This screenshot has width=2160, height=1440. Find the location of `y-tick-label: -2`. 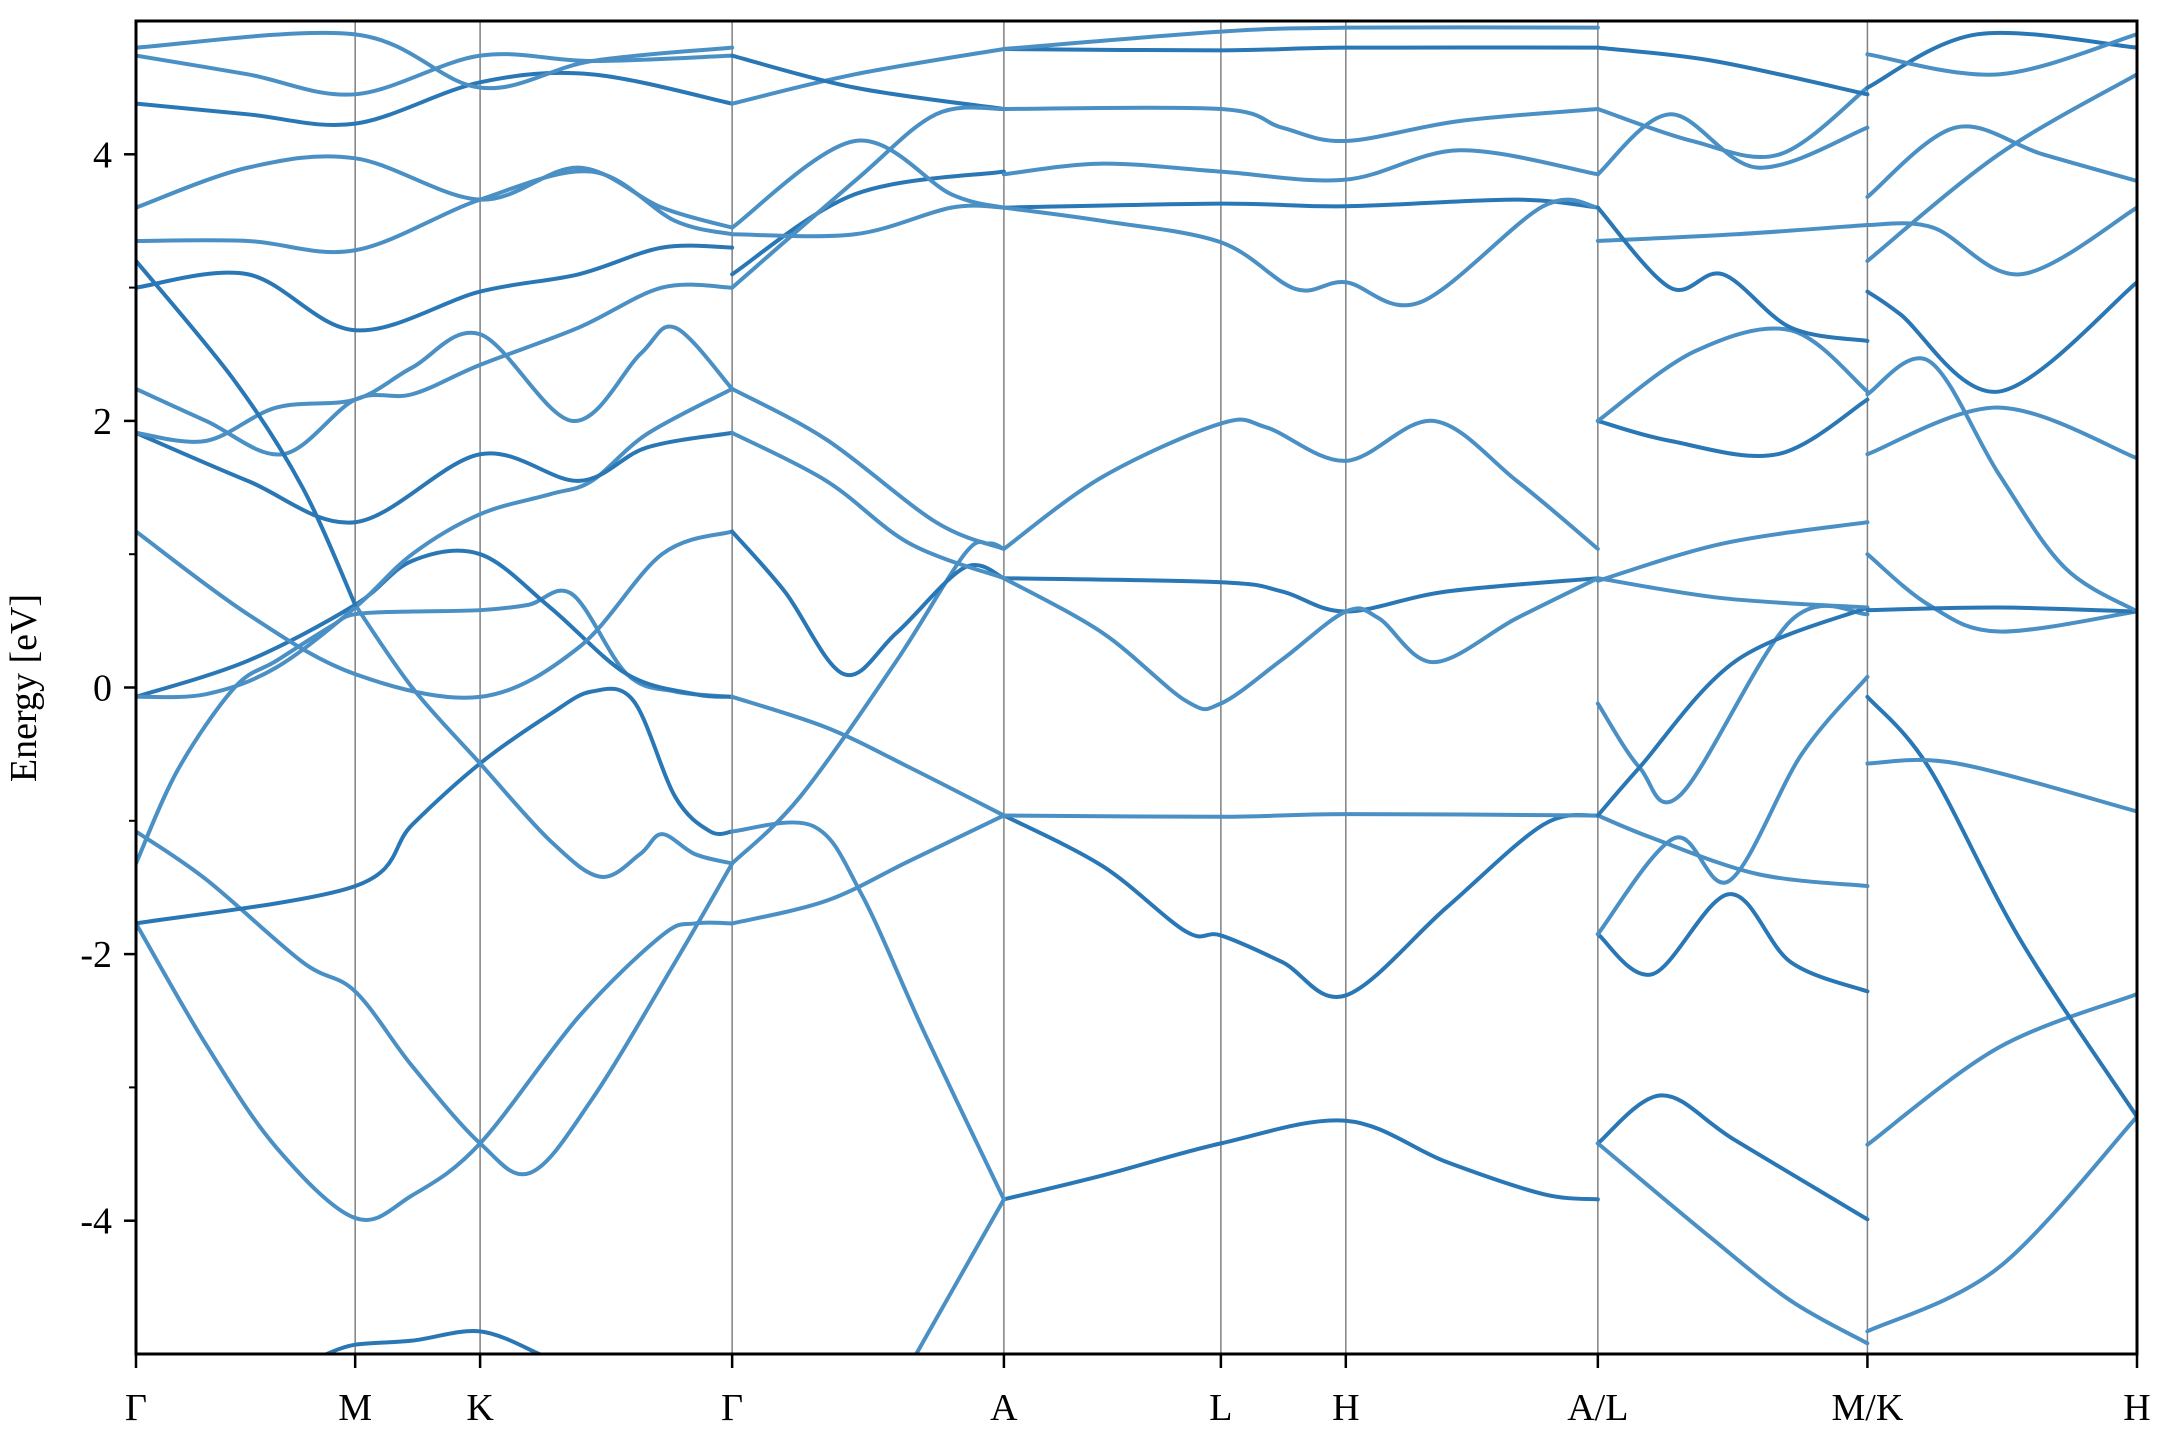

y-tick-label: -2 is located at coordinates (96, 955).